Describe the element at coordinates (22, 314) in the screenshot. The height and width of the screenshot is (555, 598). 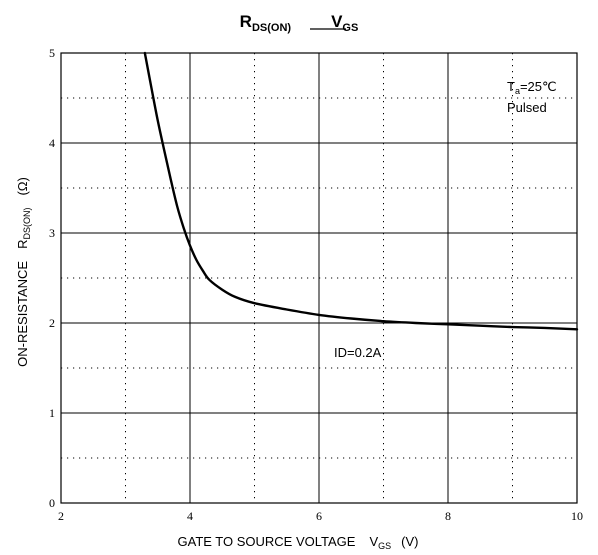
I see `y-axis-label-text: ON-RESISTANCE` at that location.